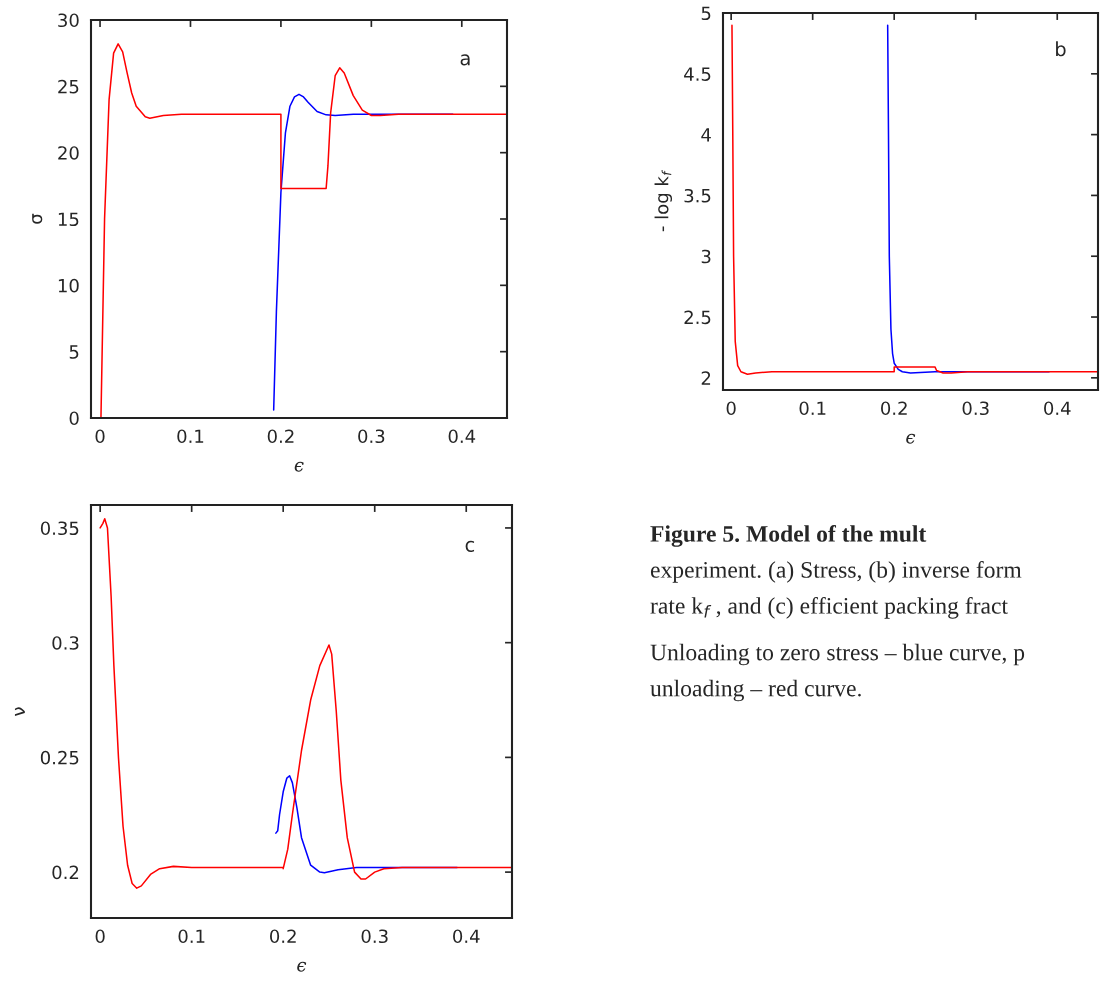 This screenshot has height=985, width=1107. Describe the element at coordinates (663, 200) in the screenshot. I see `y-axis-title: - log k$_{f}$` at that location.